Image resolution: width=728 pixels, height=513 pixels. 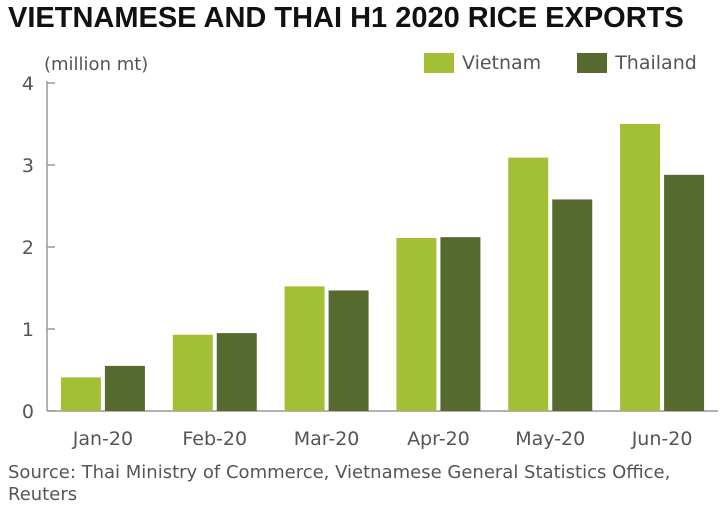 What do you see at coordinates (28, 84) in the screenshot?
I see `y-tick-label-4: 4` at bounding box center [28, 84].